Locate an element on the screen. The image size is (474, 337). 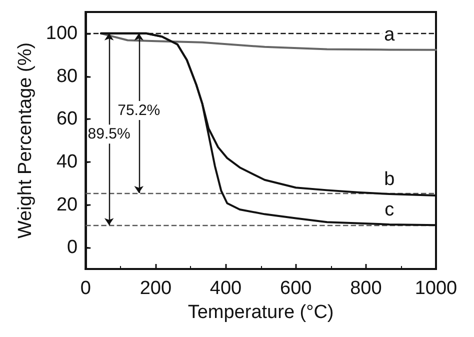
y-tick-label: 40 is located at coordinates (67, 161).